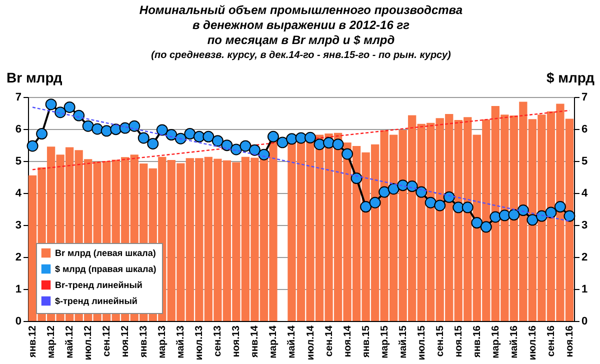 This screenshot has height=364, width=600. What do you see at coordinates (52, 341) in the screenshot?
I see `x-tick-label: мар.12` at bounding box center [52, 341].